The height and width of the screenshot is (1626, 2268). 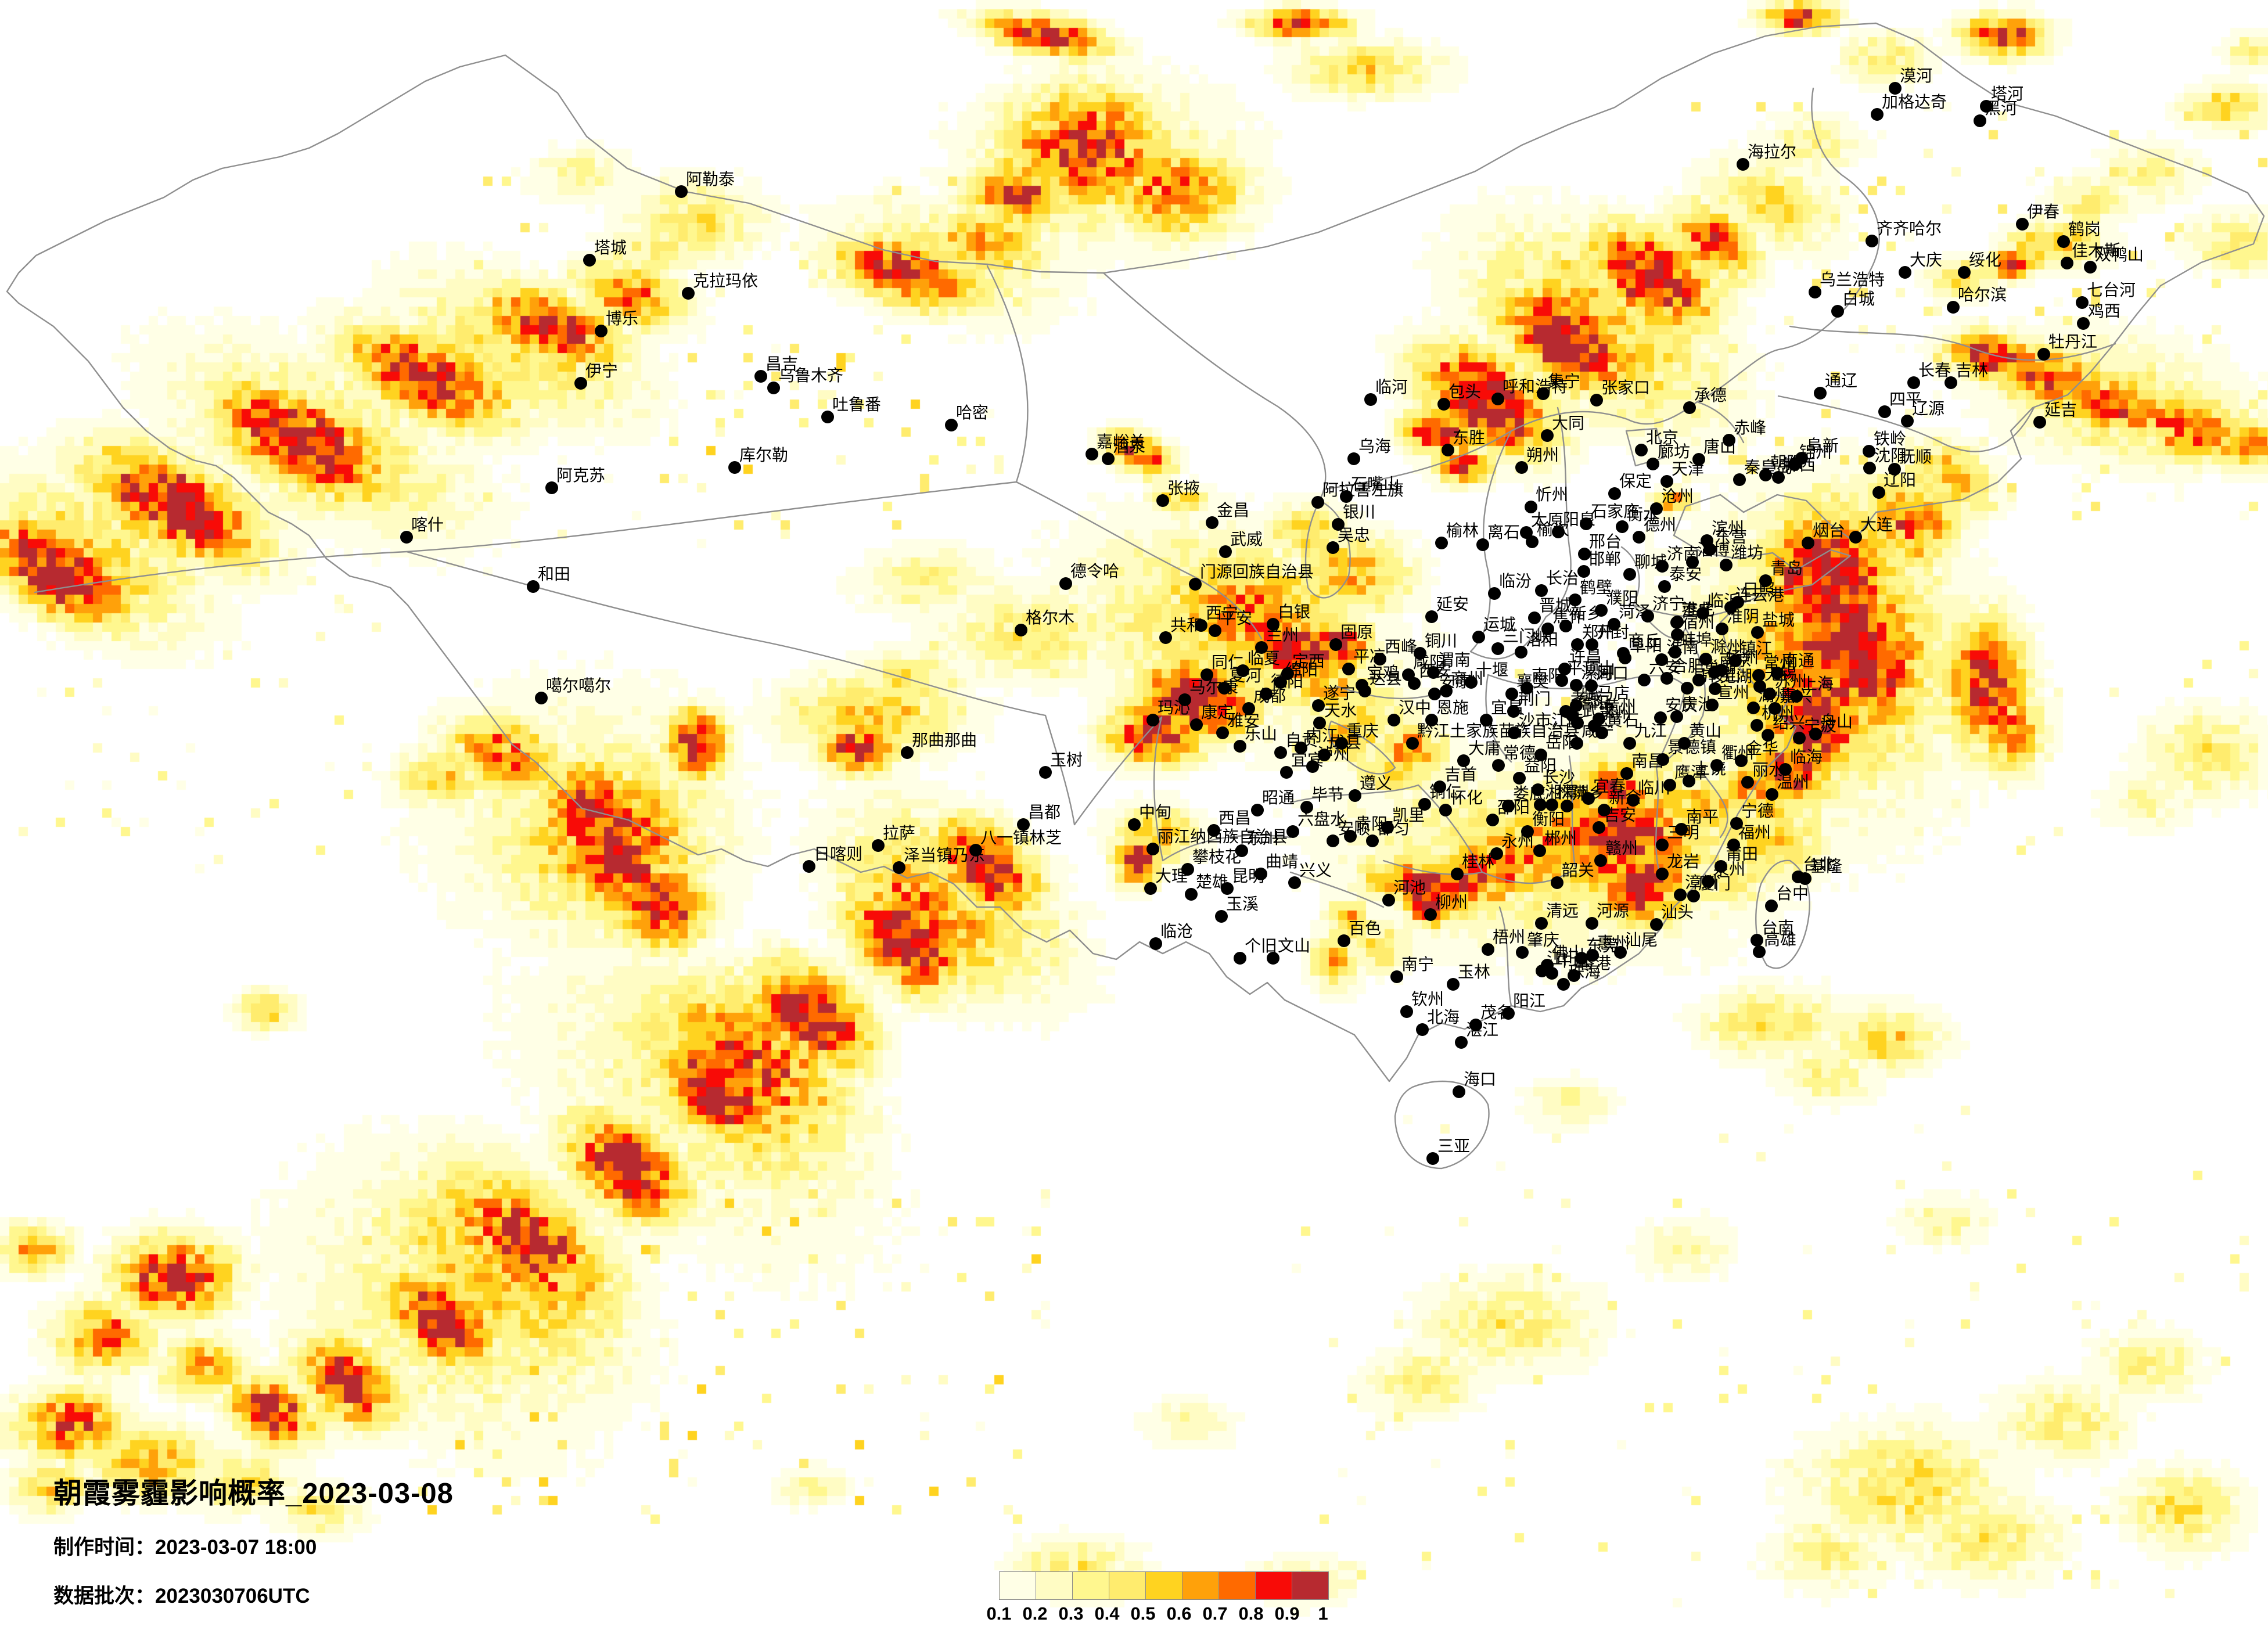 What do you see at coordinates (1492, 670) in the screenshot?
I see `city-label: 十堰` at bounding box center [1492, 670].